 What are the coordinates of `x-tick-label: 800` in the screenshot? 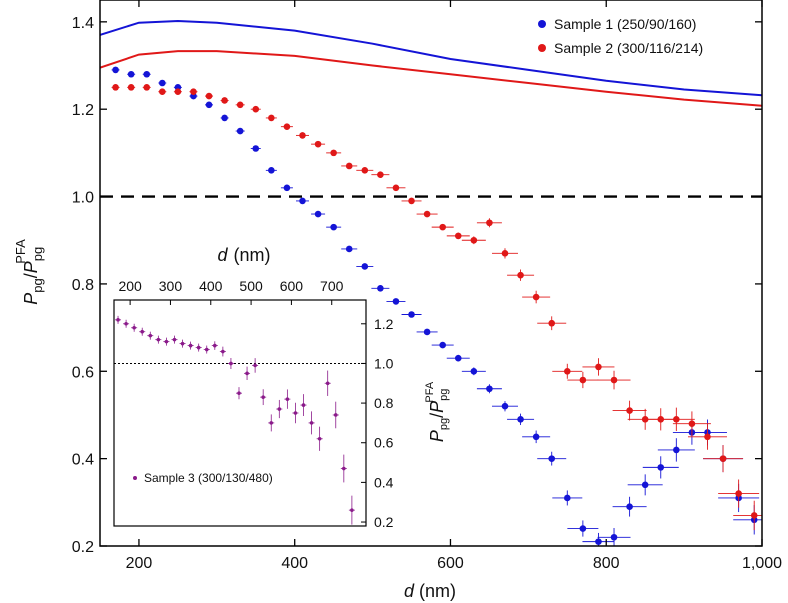 It's located at (606, 563).